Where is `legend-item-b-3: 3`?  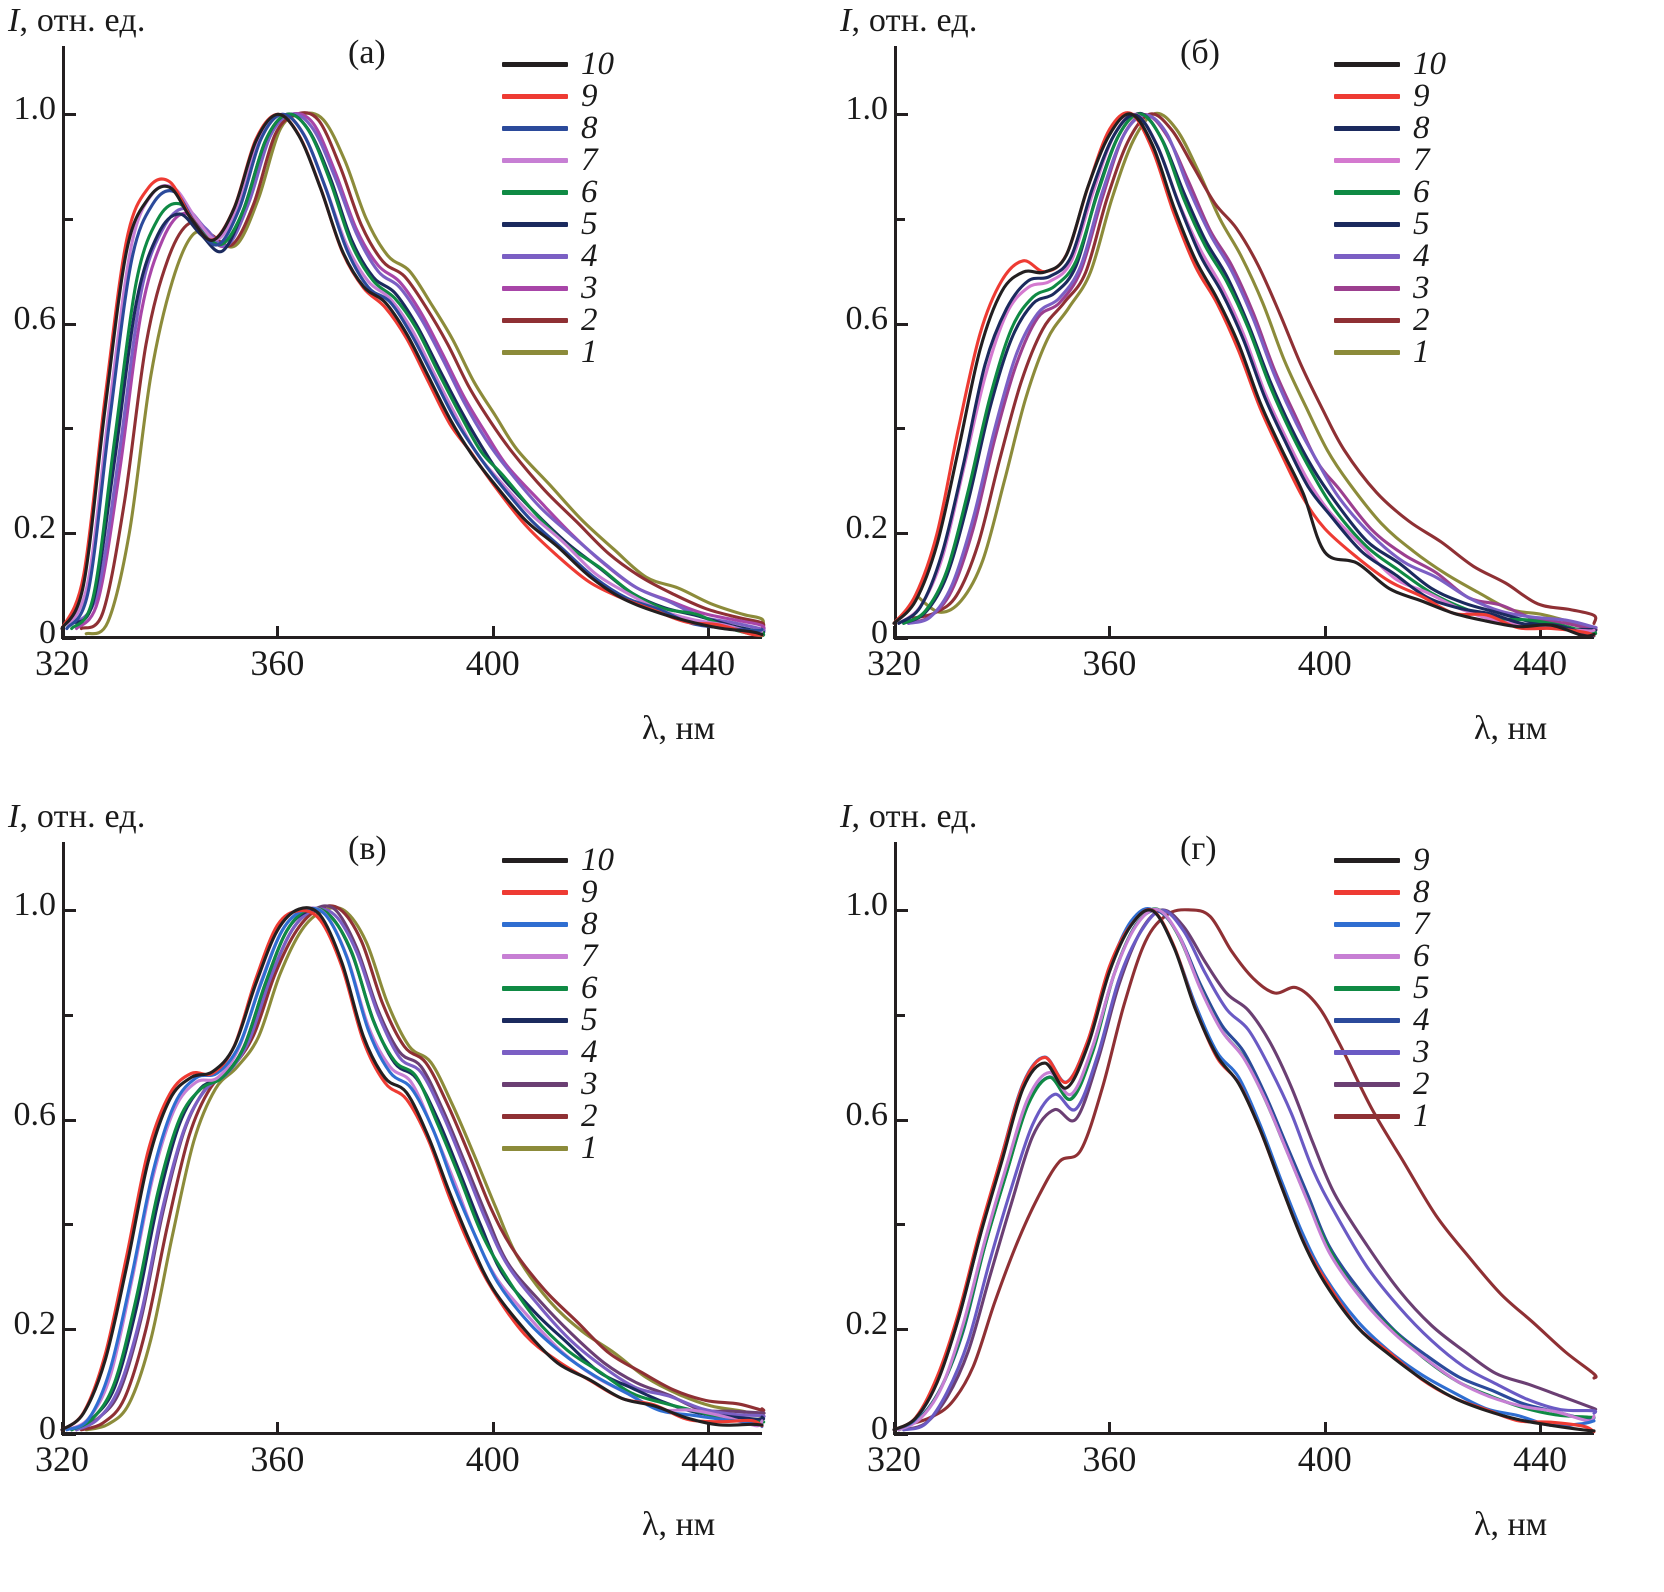 legend-item-b-3: 3 is located at coordinates (1390, 287).